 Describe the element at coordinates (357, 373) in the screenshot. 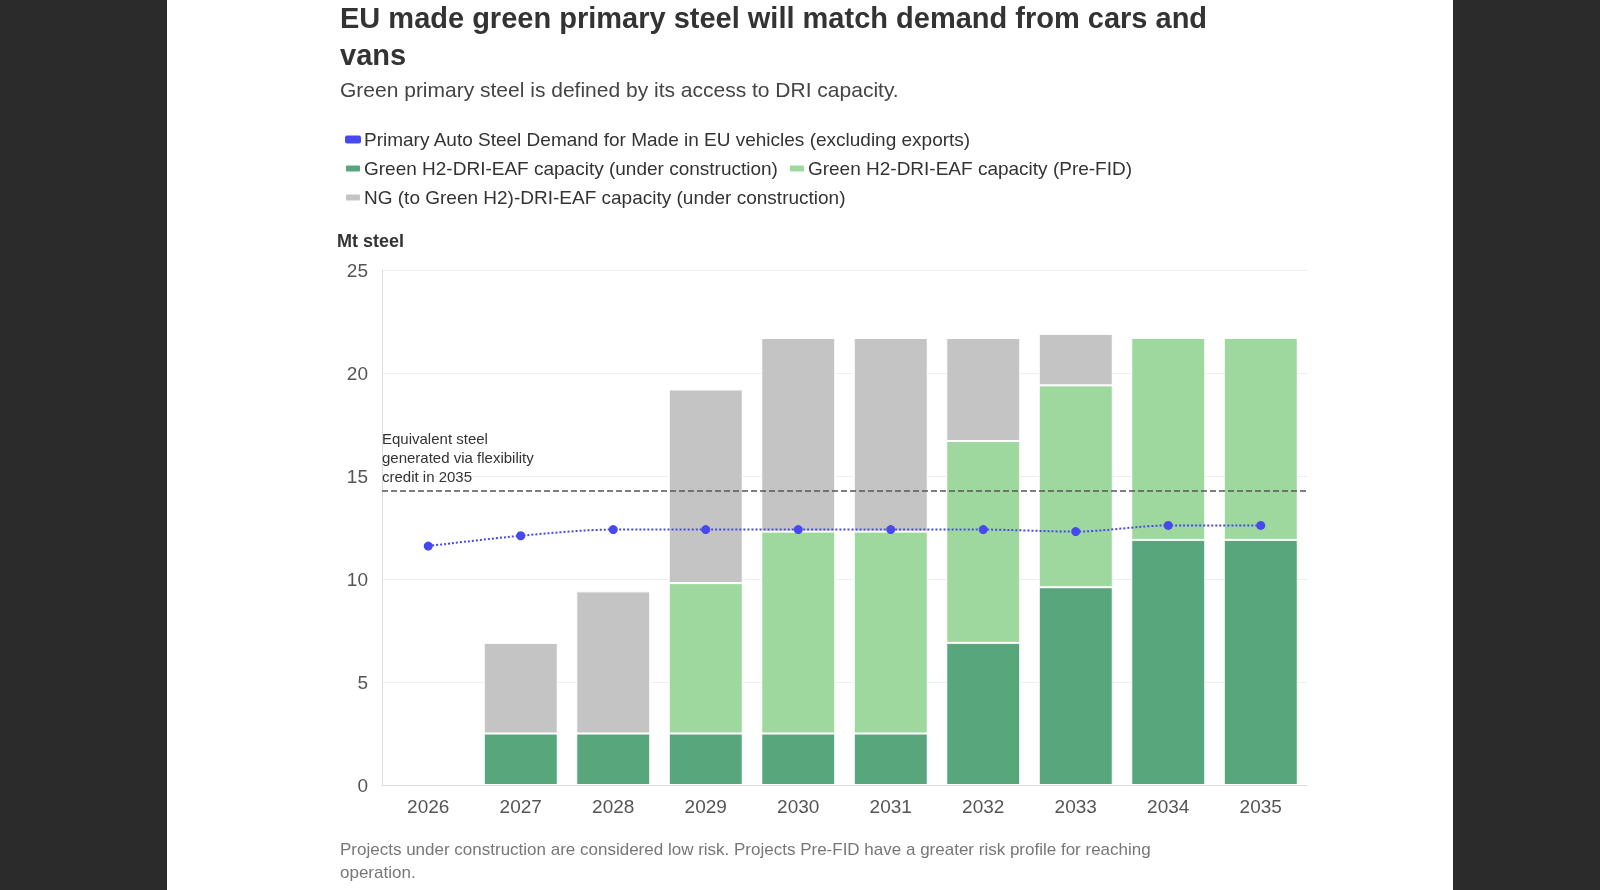

I see `y-tick-label: 20` at that location.